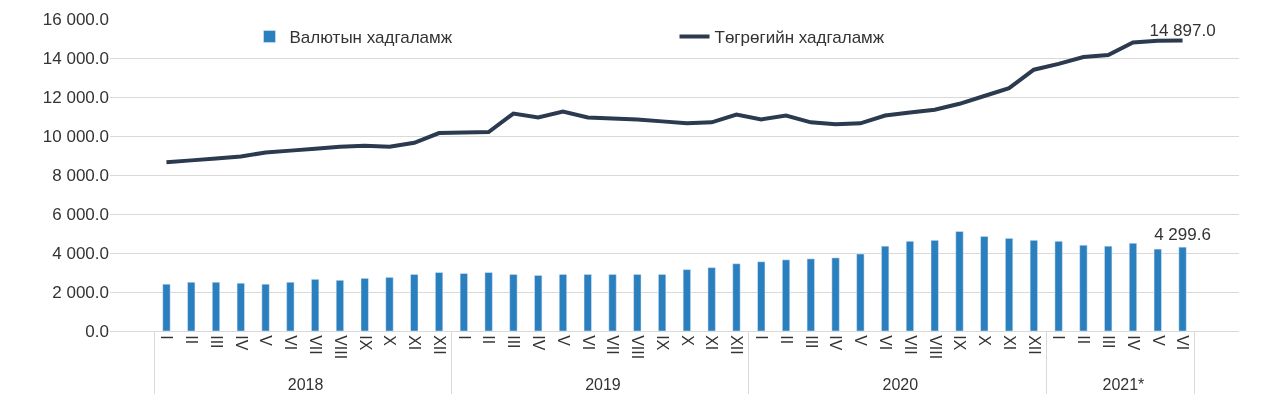  Describe the element at coordinates (371, 38) in the screenshot. I see `legend-label: Валютын хадгаламж` at that location.